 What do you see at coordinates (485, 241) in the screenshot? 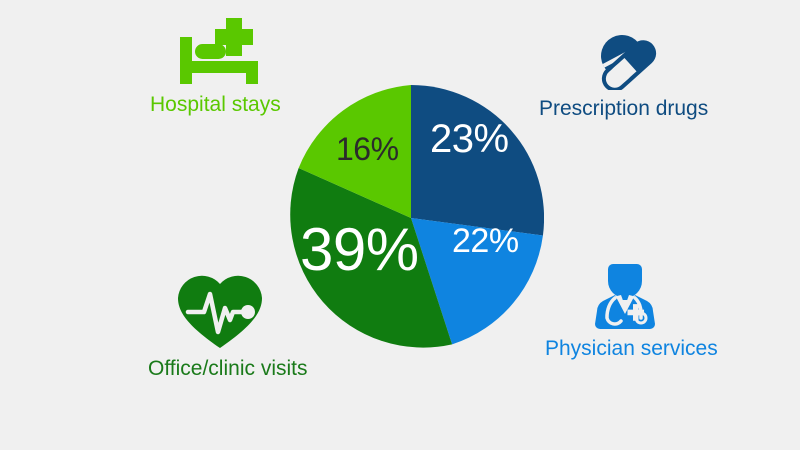
I see `pie-value-label-physician-services: 22%` at bounding box center [485, 241].